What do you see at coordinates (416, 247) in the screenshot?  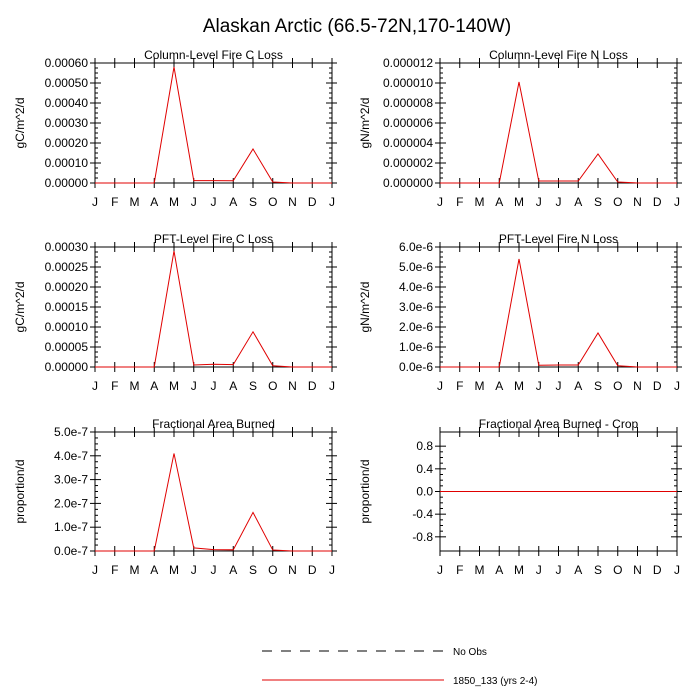 I see `y-tick-label: 6.0e-6` at bounding box center [416, 247].